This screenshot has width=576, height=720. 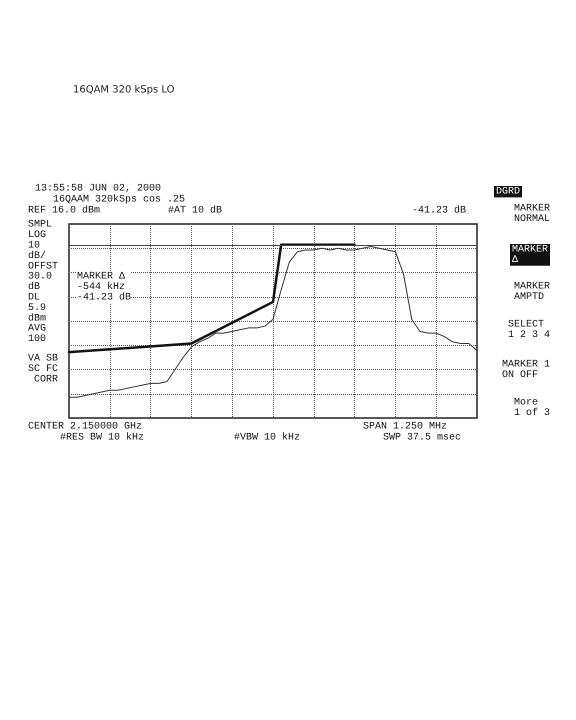 I want to click on text: -41.23 dB, so click(x=439, y=210).